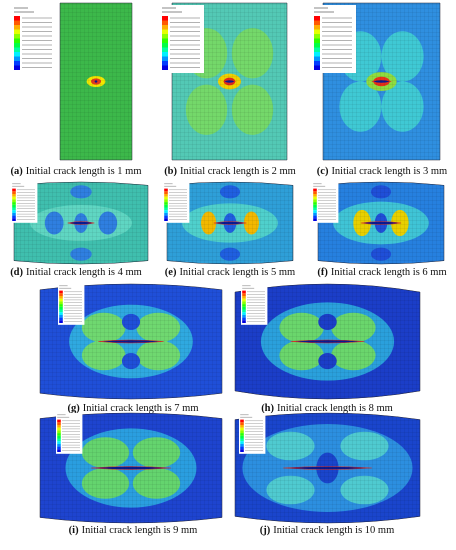  I want to click on caption-label: (i), so click(74, 530).